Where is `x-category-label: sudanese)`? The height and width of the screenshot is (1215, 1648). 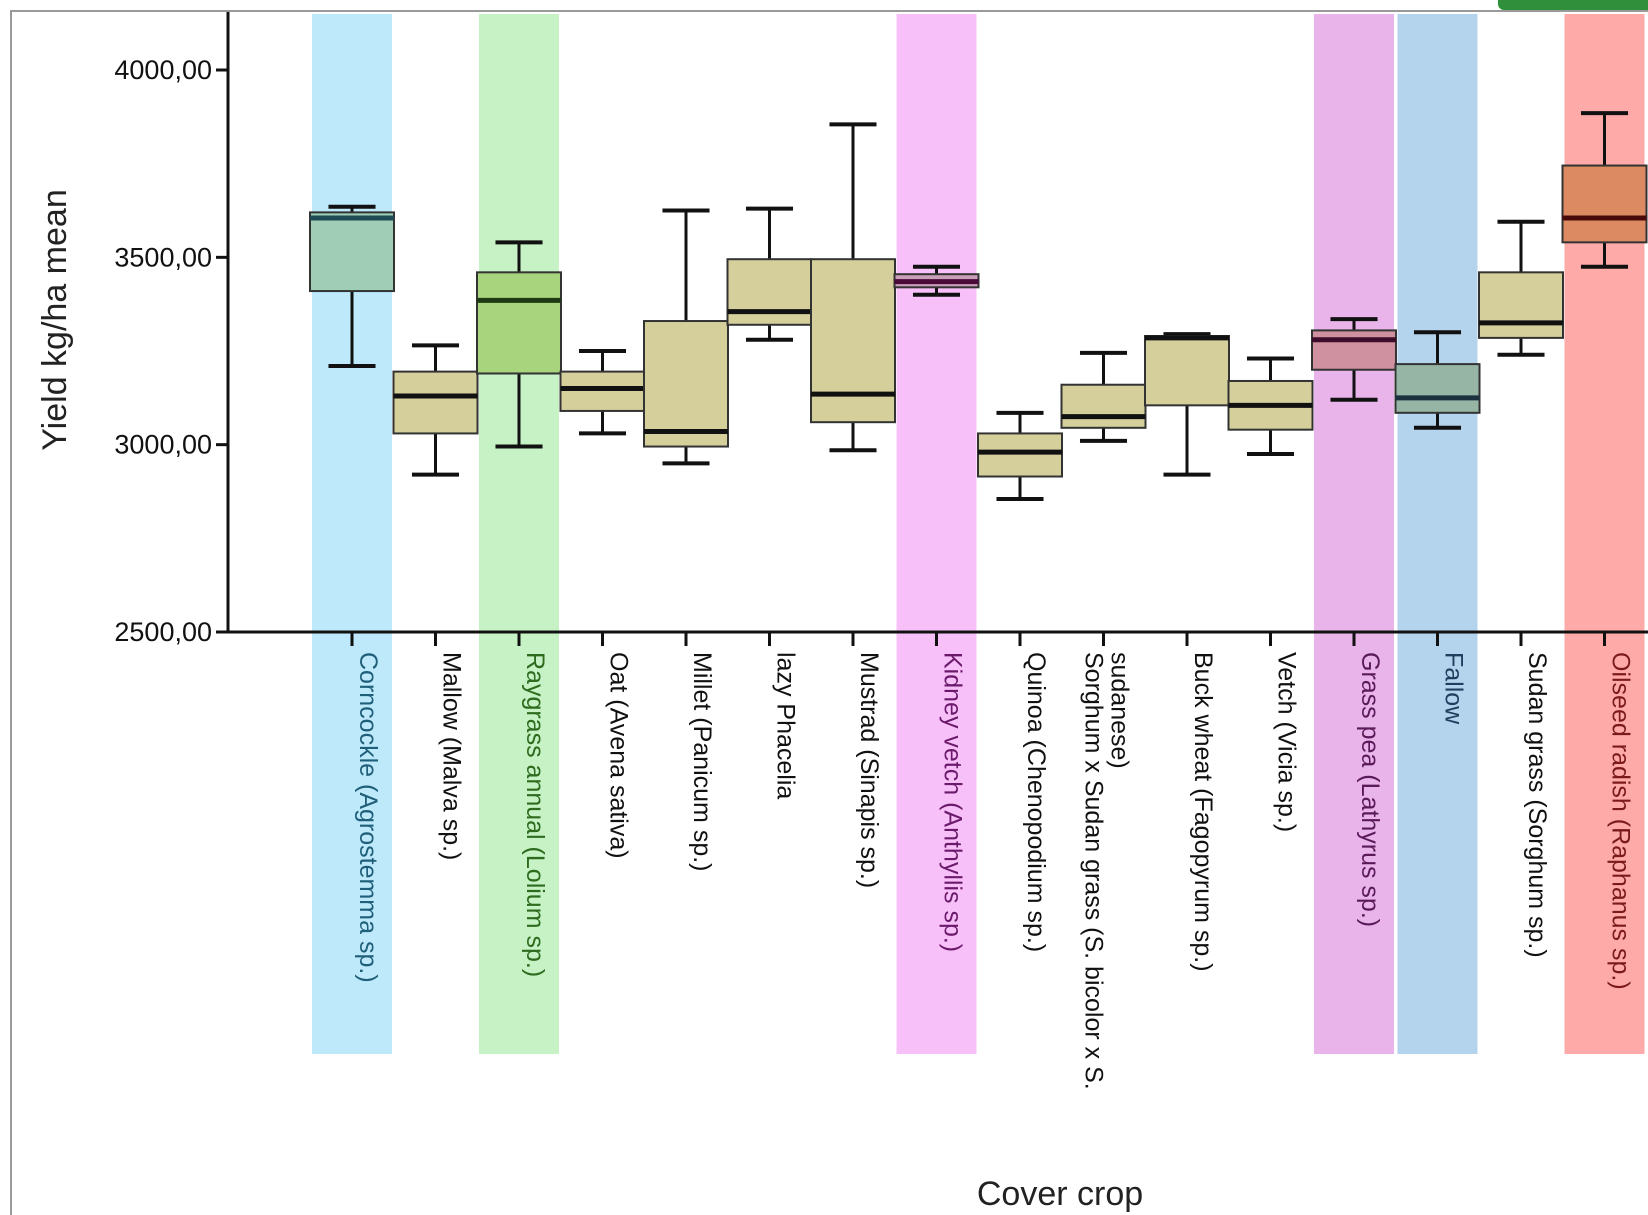 x-category-label: sudanese) is located at coordinates (1120, 710).